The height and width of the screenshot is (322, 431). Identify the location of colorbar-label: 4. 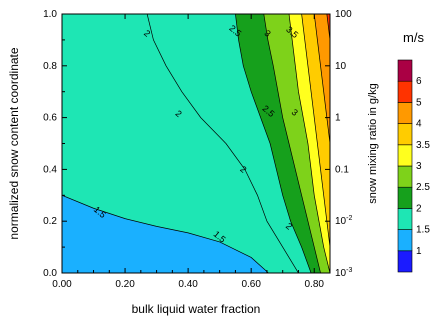
(419, 124).